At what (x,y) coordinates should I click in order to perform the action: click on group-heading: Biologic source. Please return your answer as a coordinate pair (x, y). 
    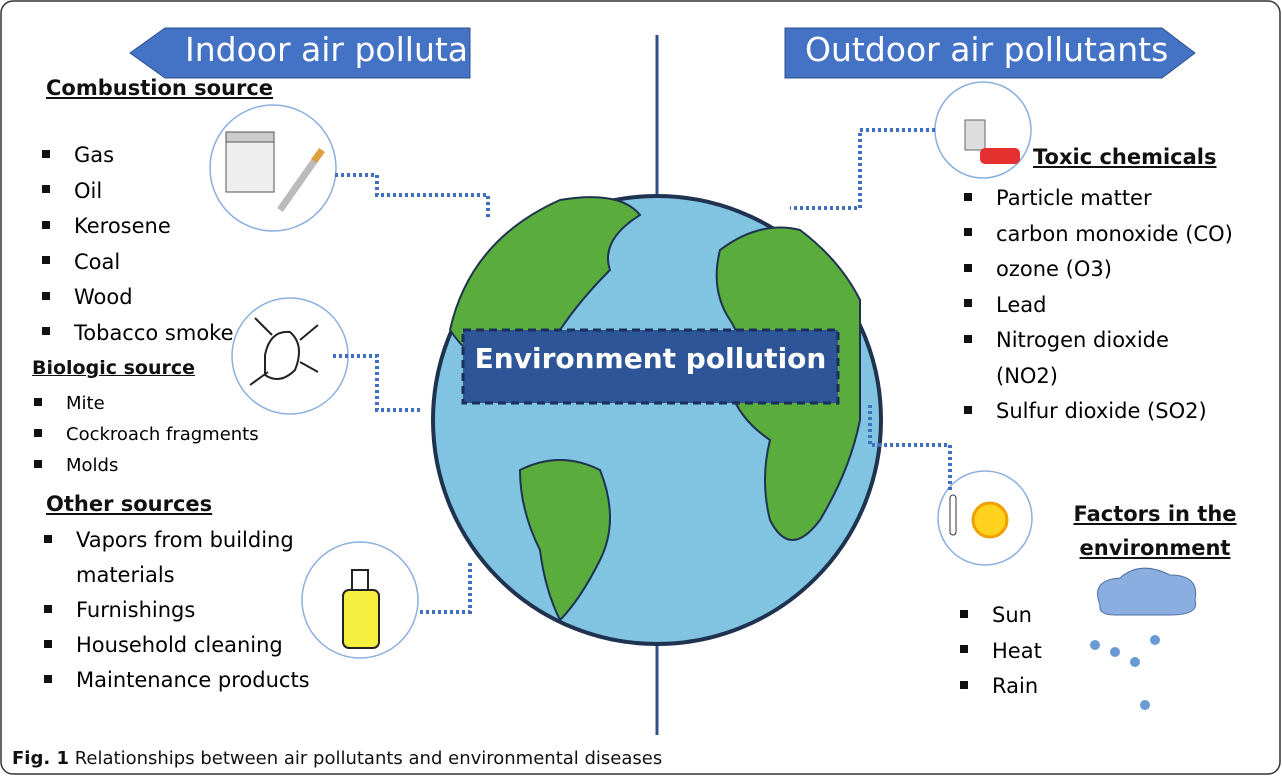
    Looking at the image, I should click on (114, 368).